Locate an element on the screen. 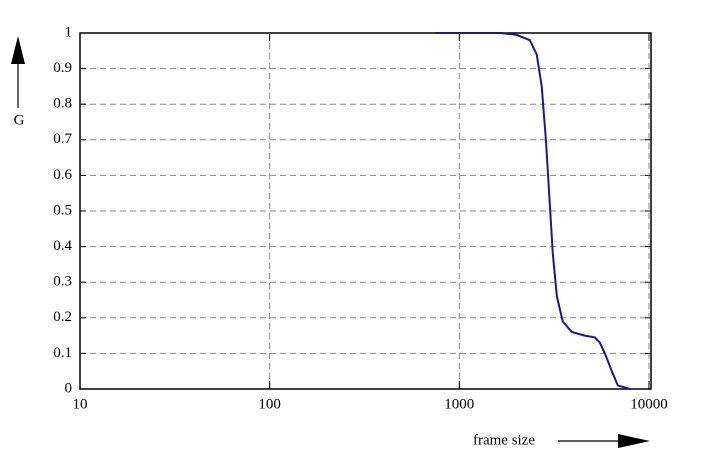  x-arrow-head is located at coordinates (634, 441).